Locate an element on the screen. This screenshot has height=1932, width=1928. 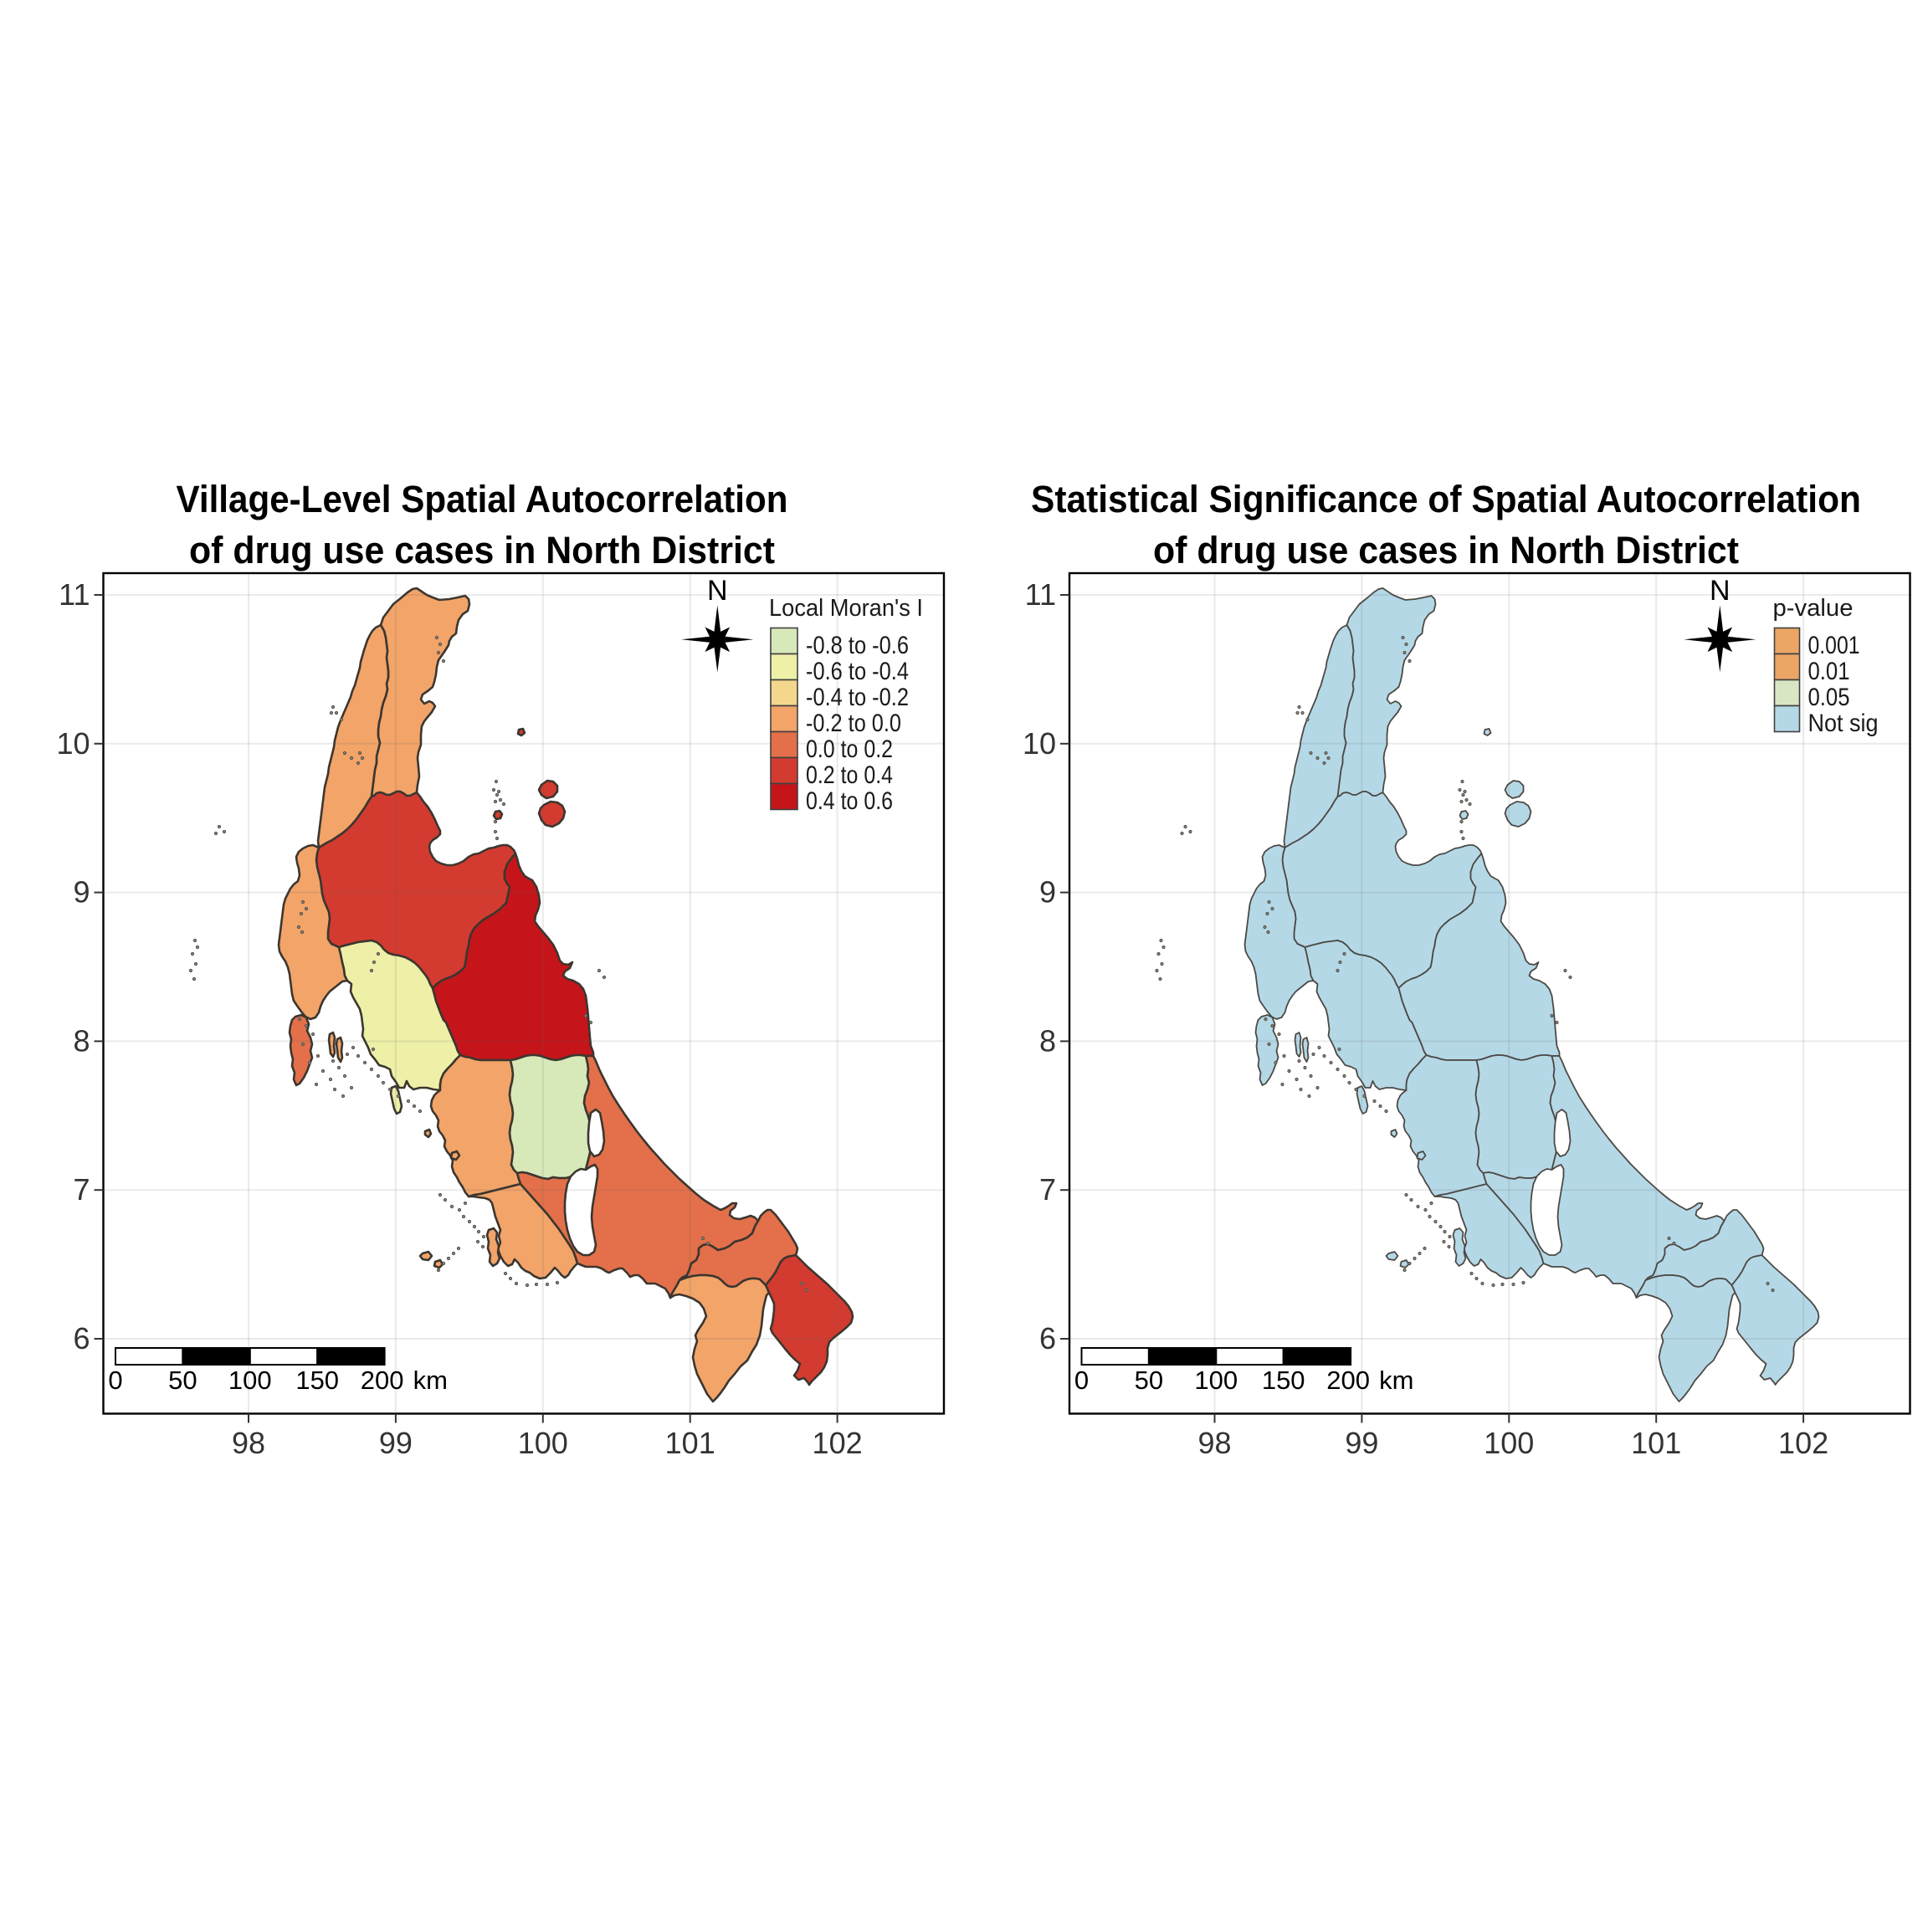
svg-text: -0.6 to -0.4 is located at coordinates (857, 671).